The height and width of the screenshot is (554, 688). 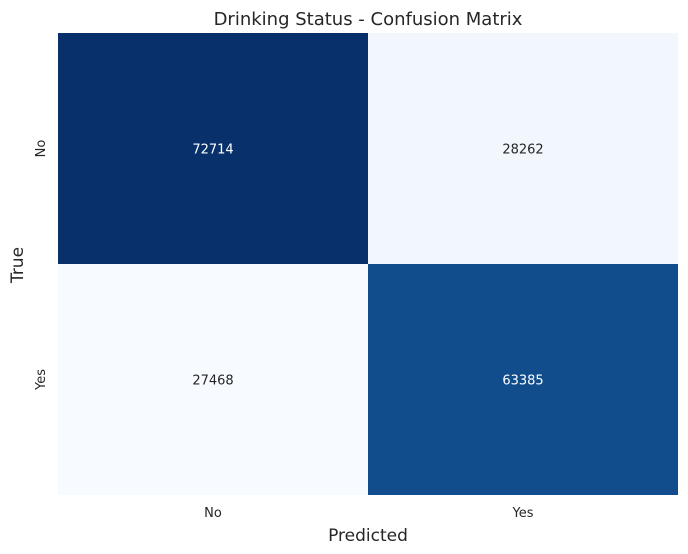 I want to click on cell-value-no-yes: 28262, so click(x=522, y=150).